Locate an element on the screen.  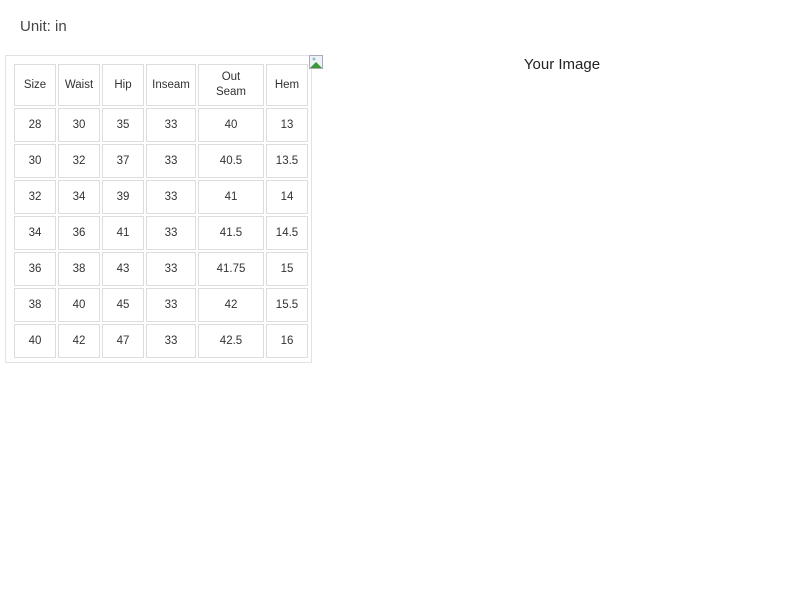
table-cell: 16 is located at coordinates (287, 341).